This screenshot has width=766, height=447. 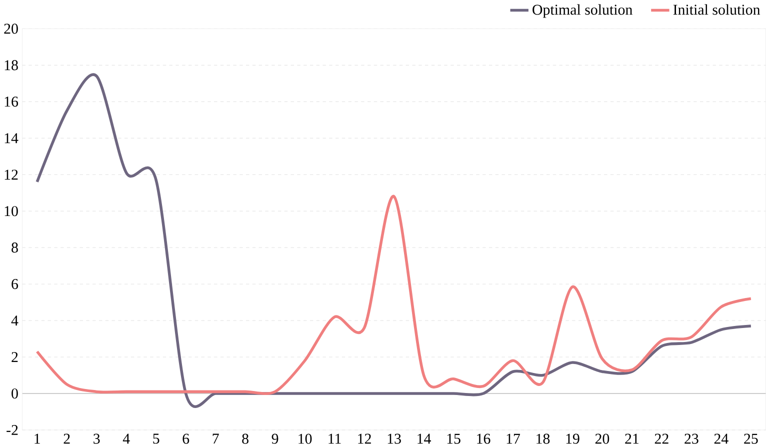 I want to click on x-tick-label: 12, so click(x=364, y=439).